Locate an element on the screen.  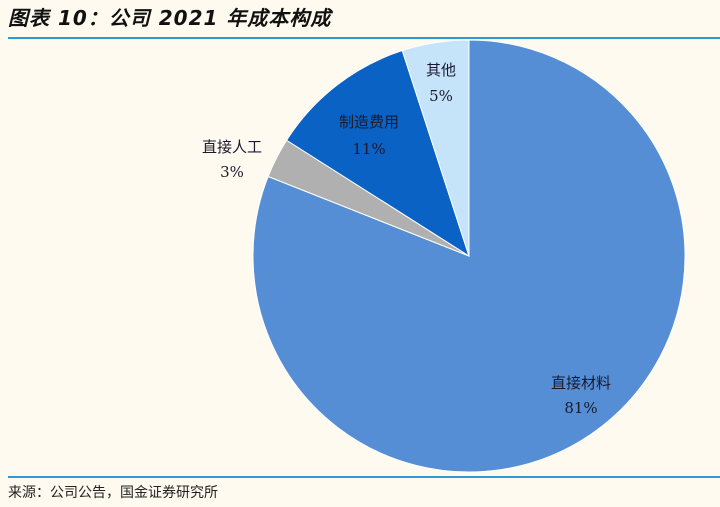
slice-manufacturing-overhead is located at coordinates (377, 153).